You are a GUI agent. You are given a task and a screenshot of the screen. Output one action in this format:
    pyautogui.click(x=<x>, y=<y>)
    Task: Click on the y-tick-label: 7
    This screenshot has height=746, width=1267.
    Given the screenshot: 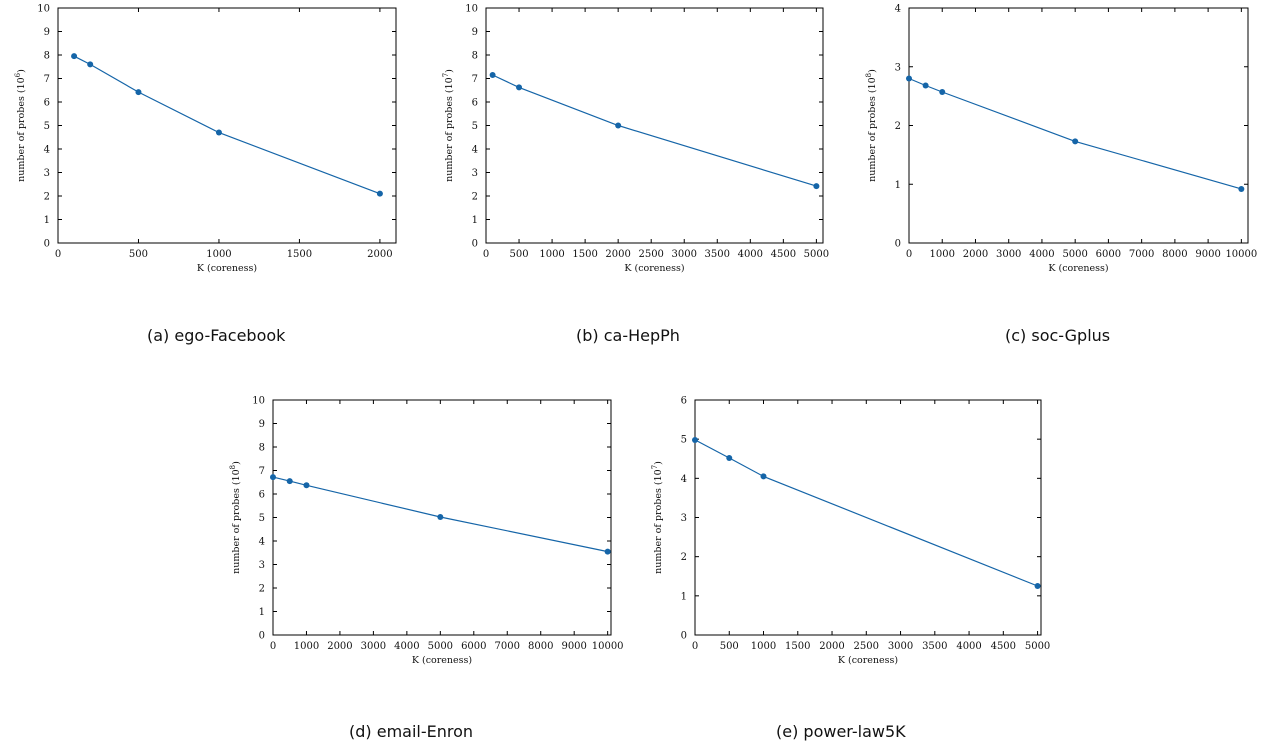 What is the action you would take?
    pyautogui.click(x=47, y=79)
    